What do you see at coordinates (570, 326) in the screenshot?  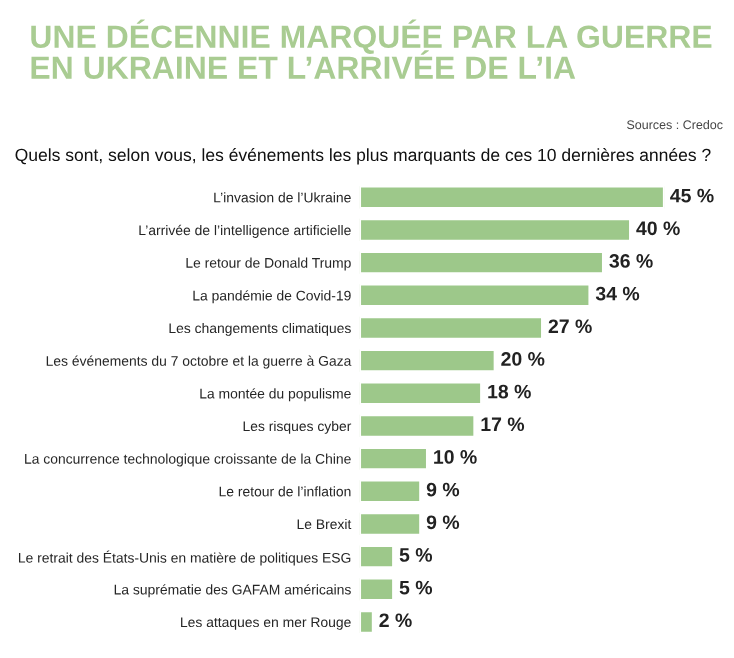 I see `data-label: 27 %` at bounding box center [570, 326].